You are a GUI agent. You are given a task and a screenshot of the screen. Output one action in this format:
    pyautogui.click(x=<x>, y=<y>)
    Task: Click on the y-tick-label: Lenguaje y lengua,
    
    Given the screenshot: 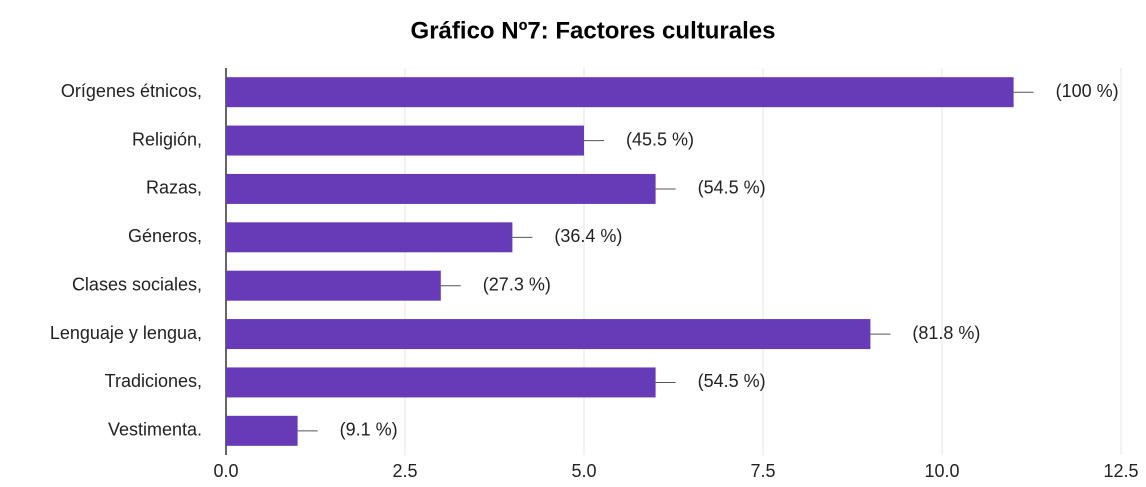 What is the action you would take?
    pyautogui.click(x=126, y=333)
    